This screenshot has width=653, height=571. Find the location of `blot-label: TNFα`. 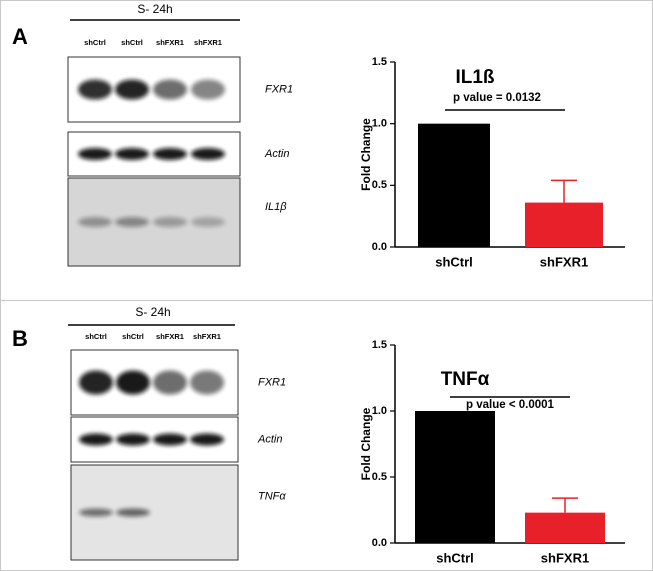

blot-label: TNFα is located at coordinates (272, 496).